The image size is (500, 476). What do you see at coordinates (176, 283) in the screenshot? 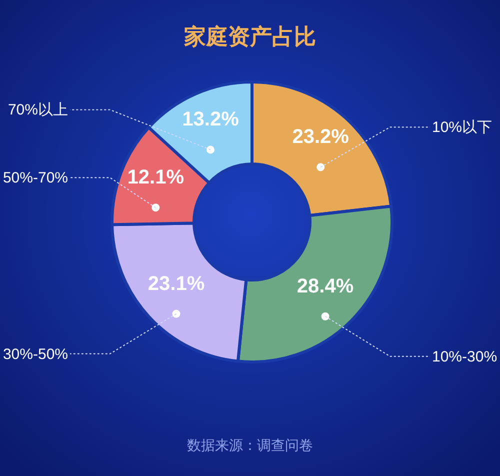
I see `data-label: 23.1%` at bounding box center [176, 283].